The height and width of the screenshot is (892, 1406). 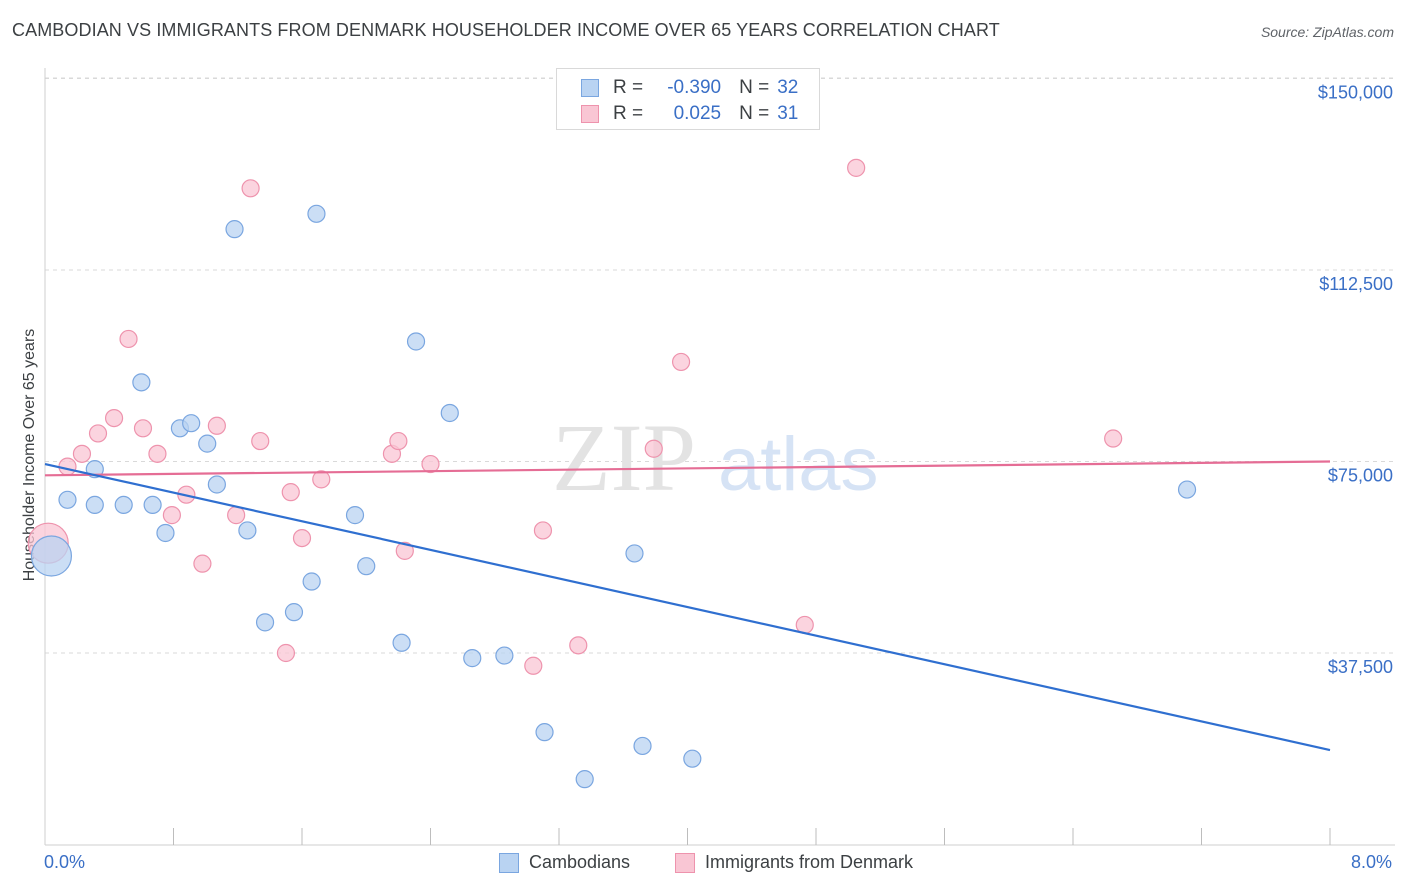 I want to click on x-tick-label-max: 8.0%, so click(x=1371, y=862).